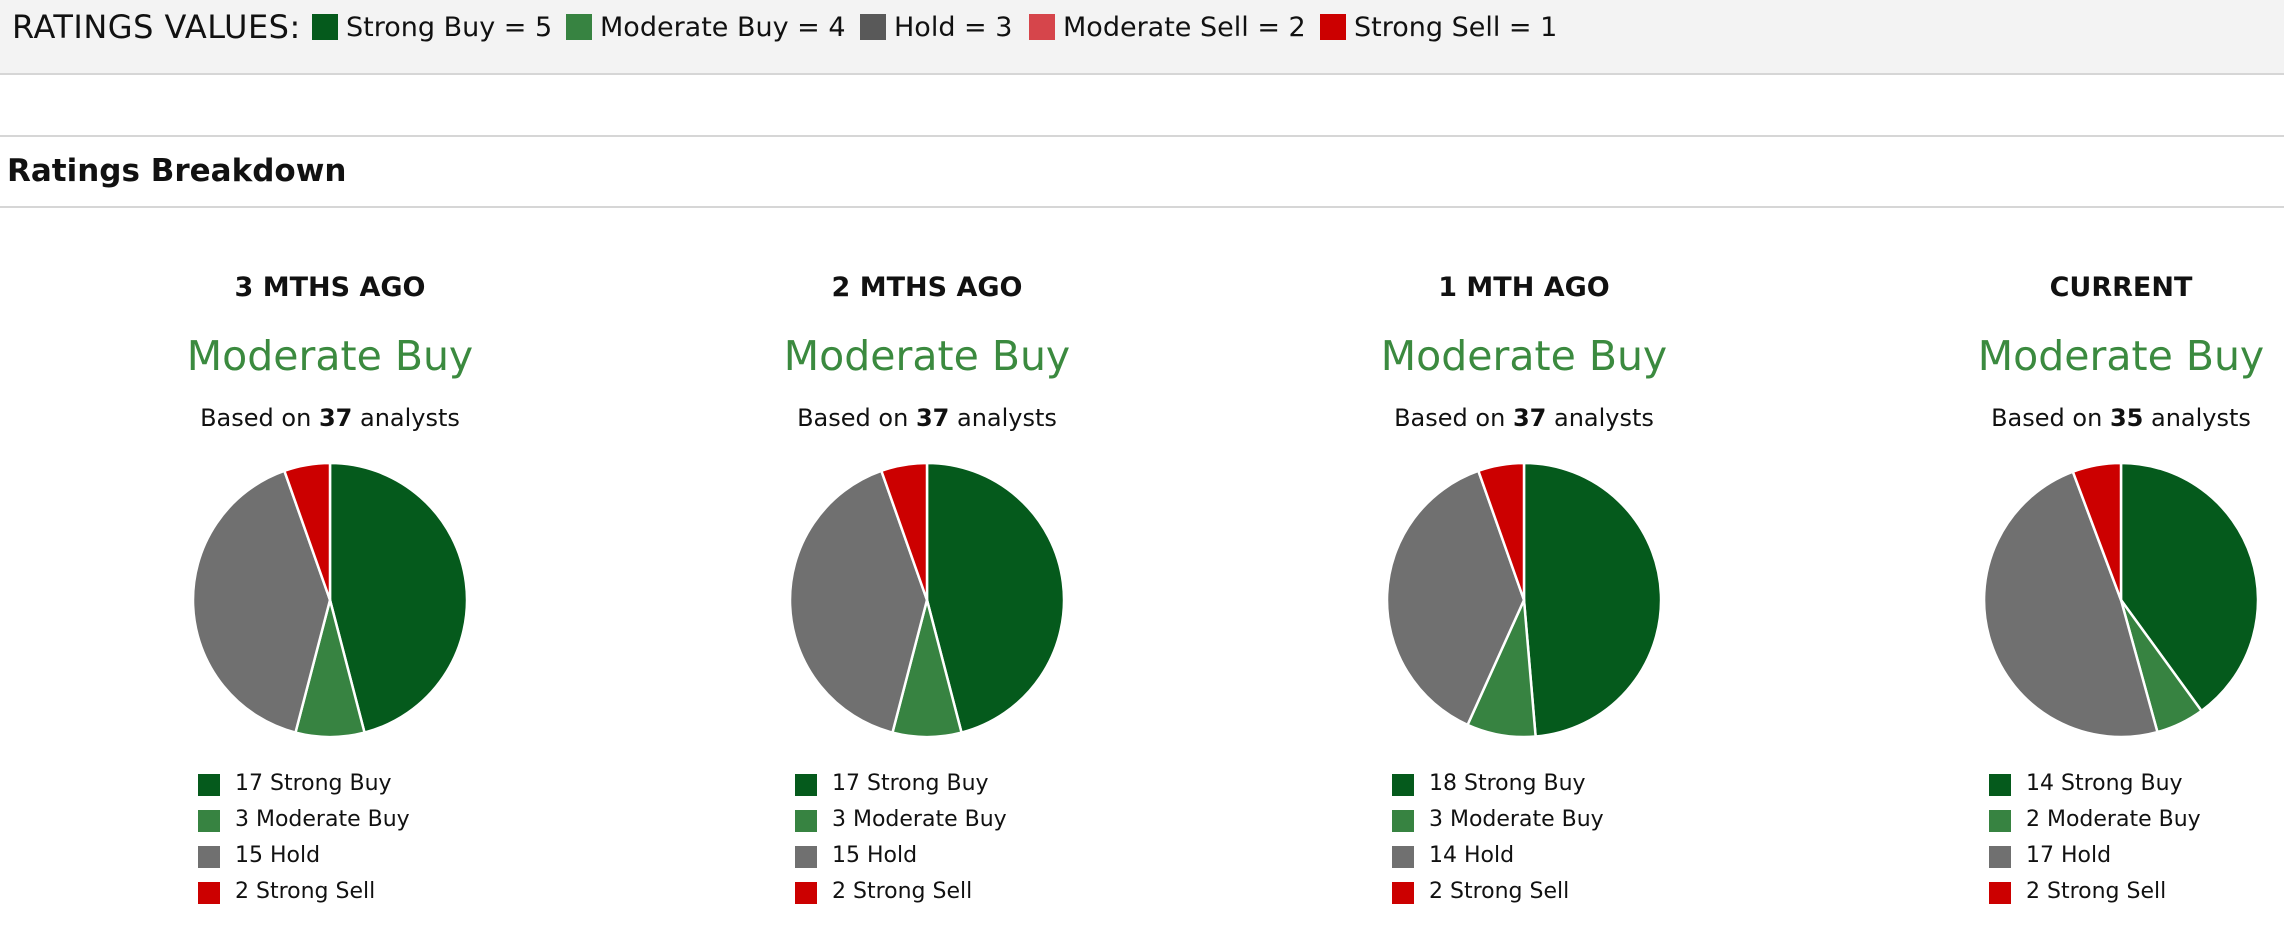 The width and height of the screenshot is (2284, 928). I want to click on period-title: CURRENT, so click(2121, 287).